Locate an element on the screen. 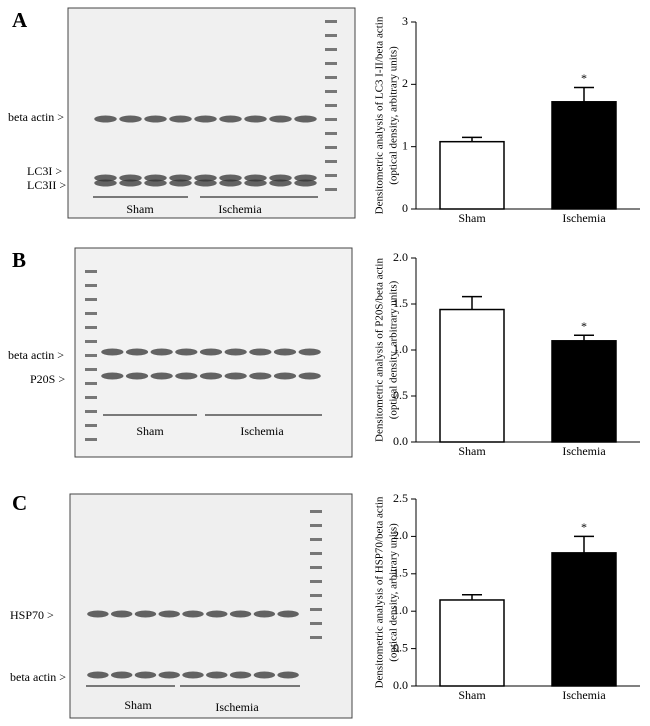 This screenshot has height=726, width=650. y-tick-label: 2.0 is located at coordinates (400, 535).